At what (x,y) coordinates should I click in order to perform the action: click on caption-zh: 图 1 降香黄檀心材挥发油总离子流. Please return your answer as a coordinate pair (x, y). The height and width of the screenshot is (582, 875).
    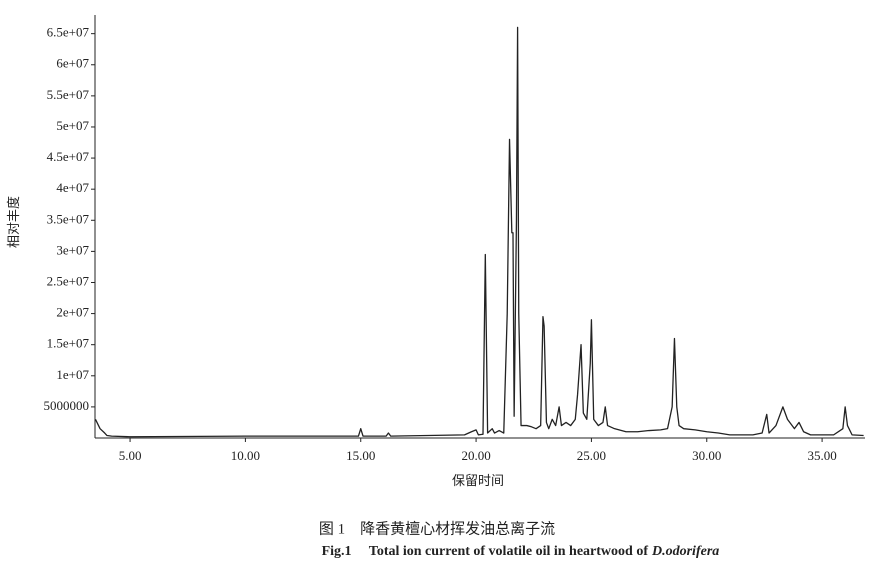
    Looking at the image, I should click on (437, 528).